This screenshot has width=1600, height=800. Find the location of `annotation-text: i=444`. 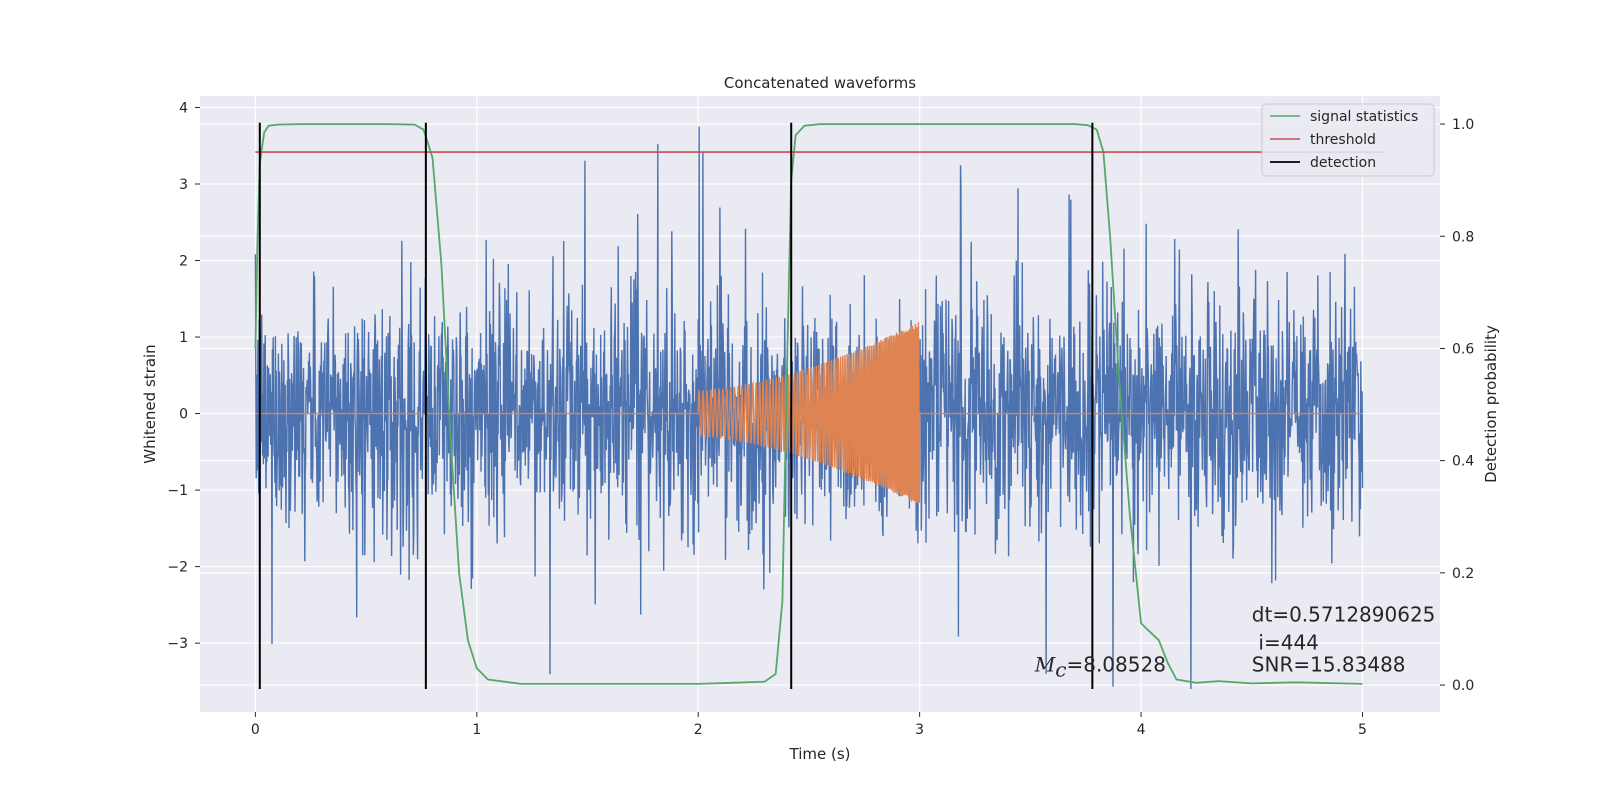

annotation-text: i=444 is located at coordinates (1288, 642).